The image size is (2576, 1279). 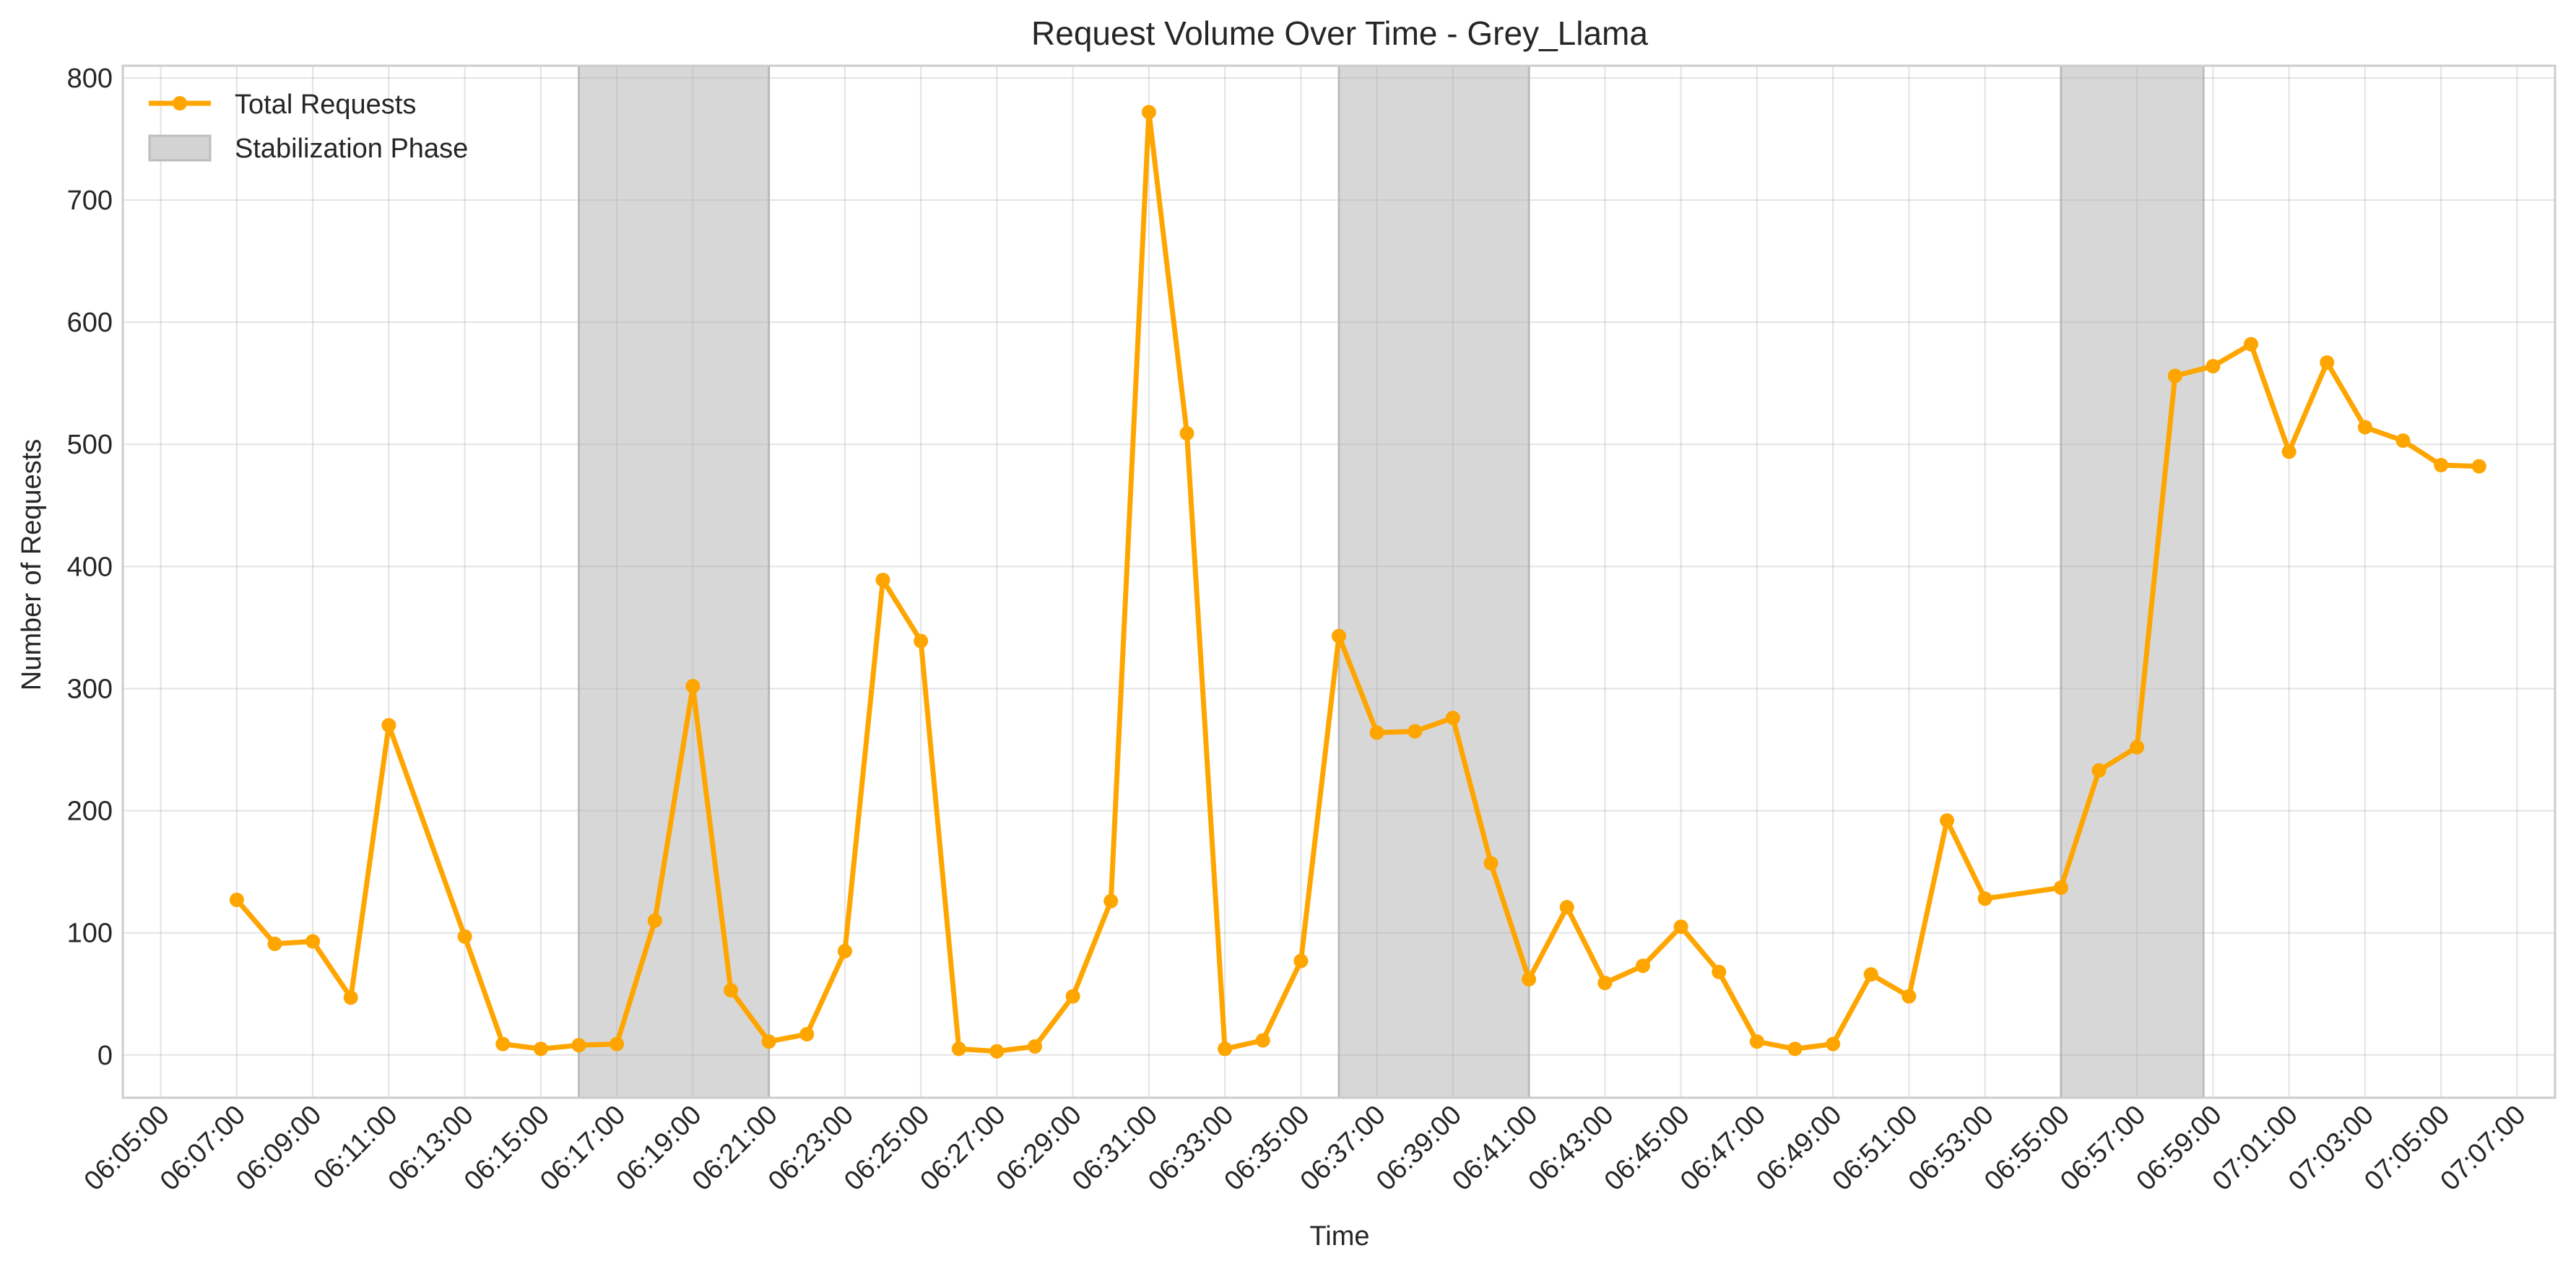 I want to click on y-tick-label: 300, so click(x=90, y=689).